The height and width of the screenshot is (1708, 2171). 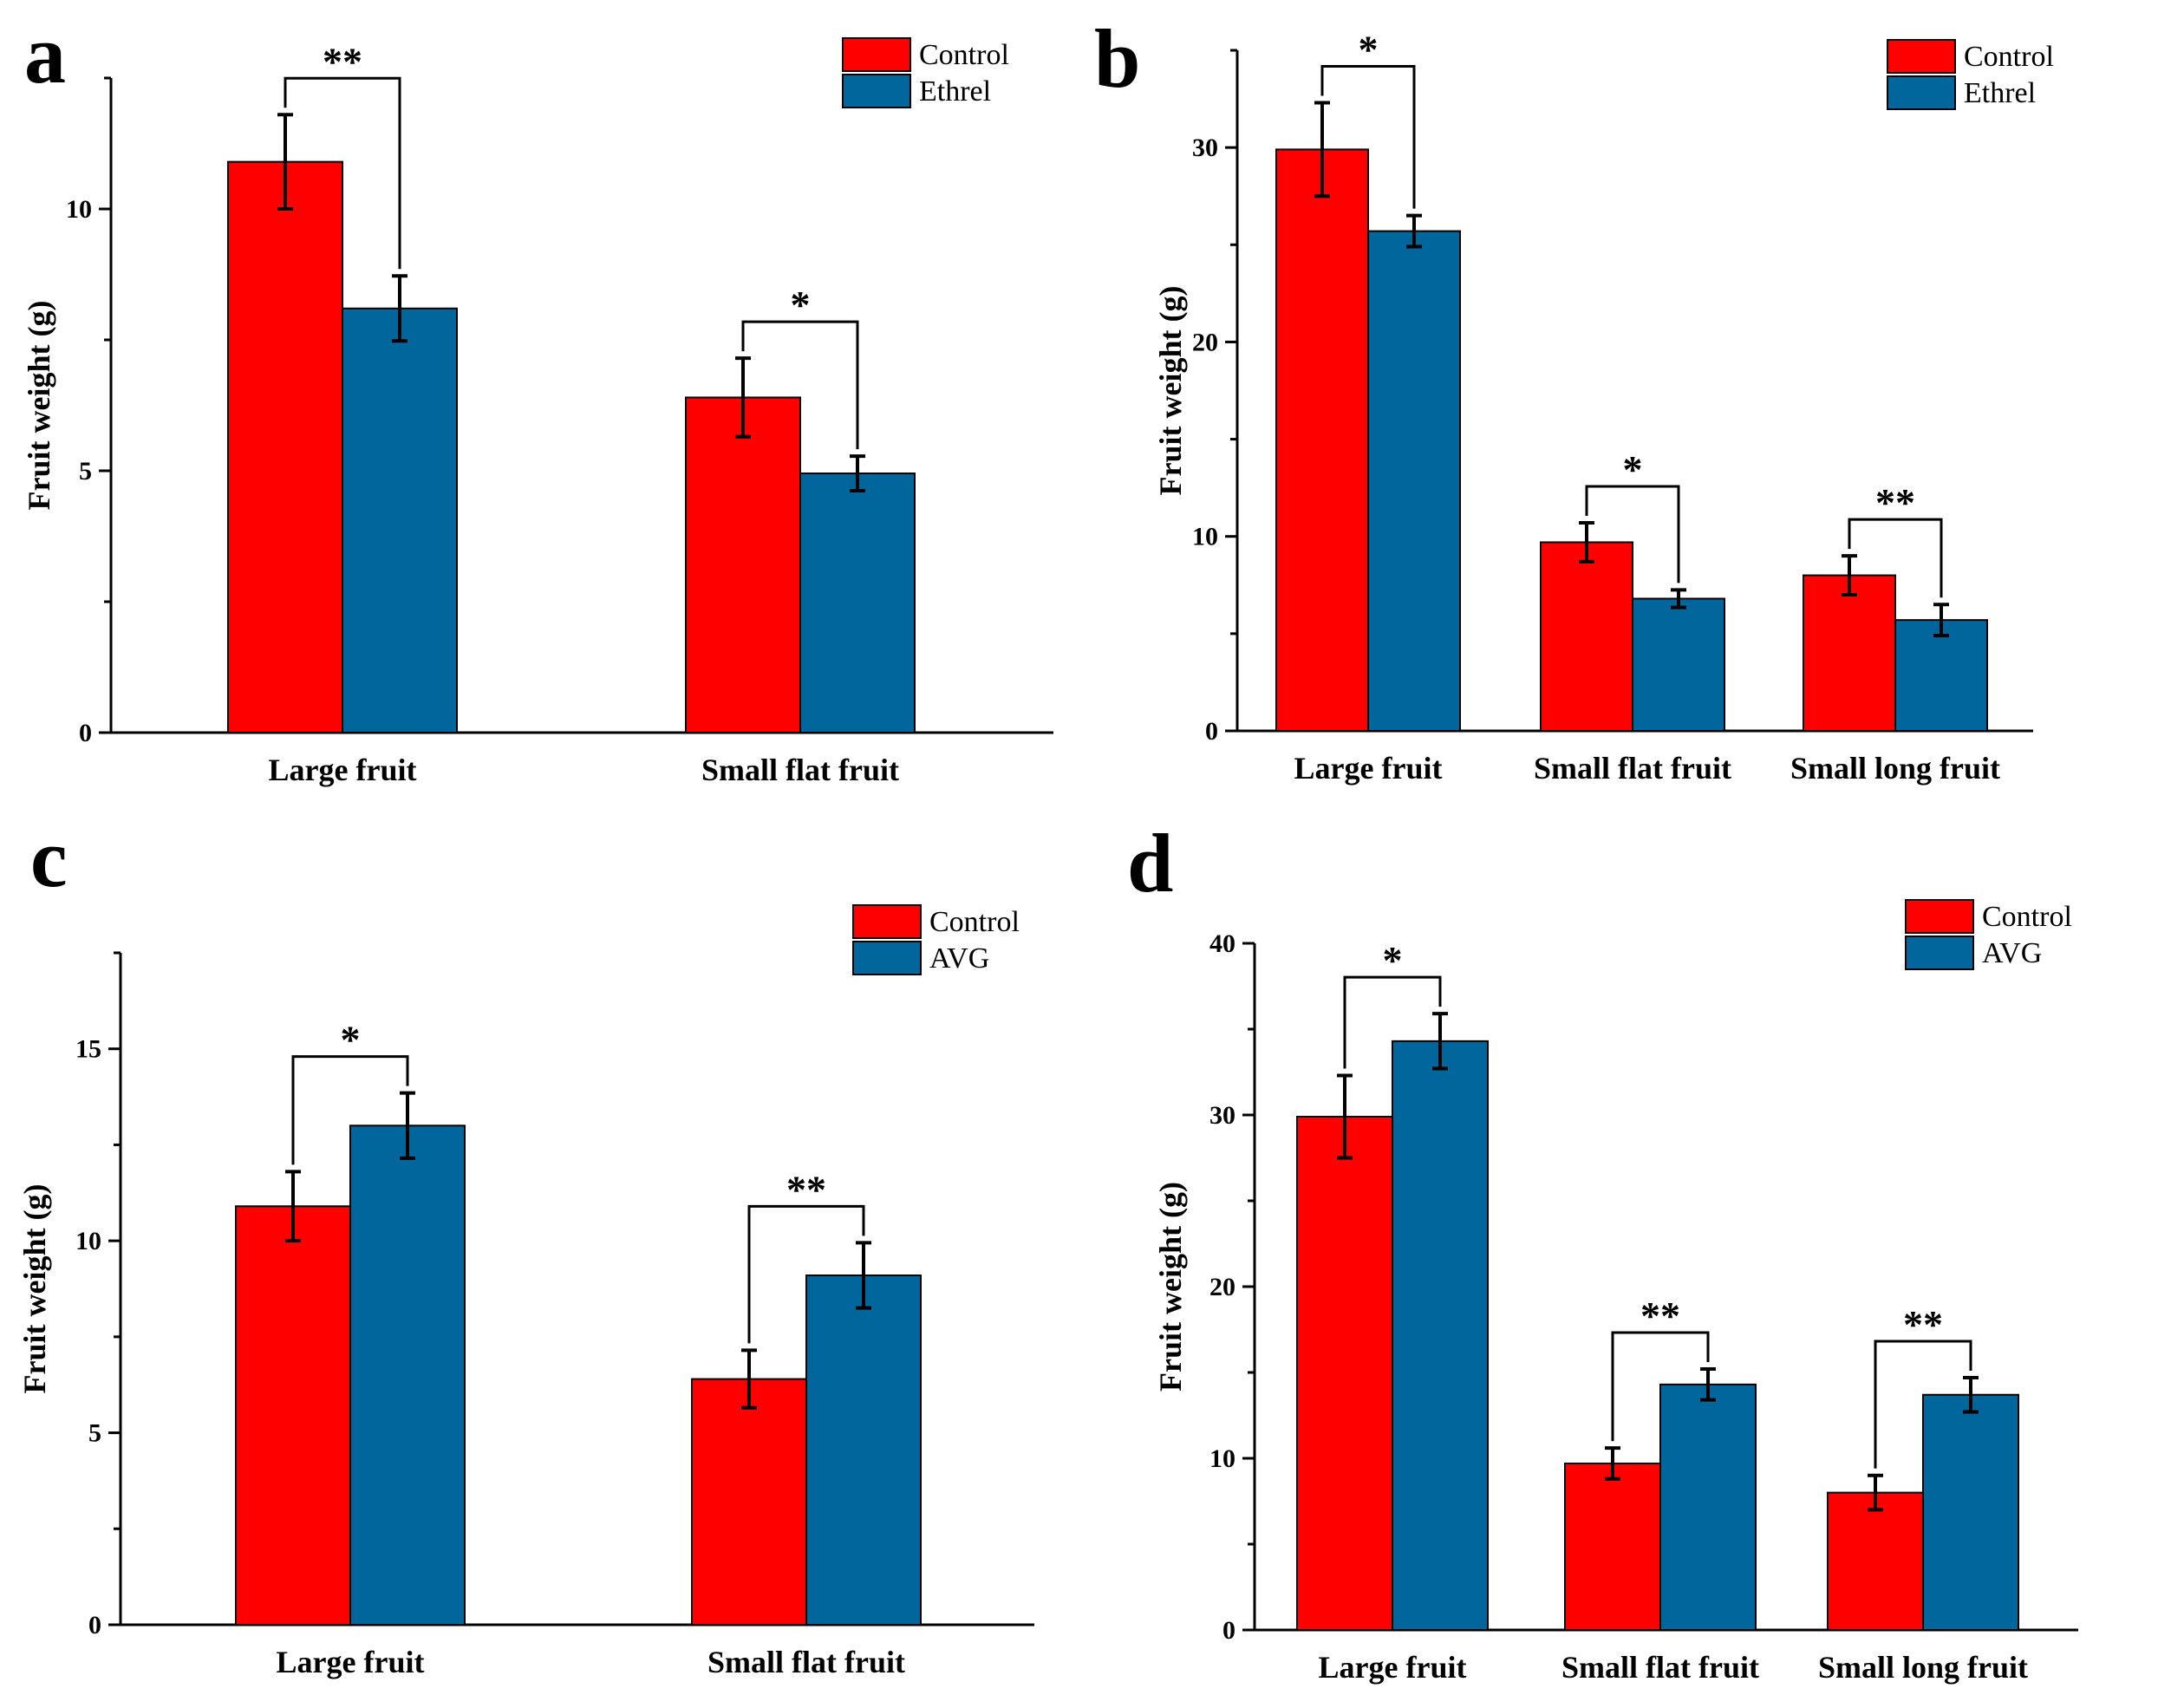 What do you see at coordinates (88, 1049) in the screenshot?
I see `y-tick-label: 15` at bounding box center [88, 1049].